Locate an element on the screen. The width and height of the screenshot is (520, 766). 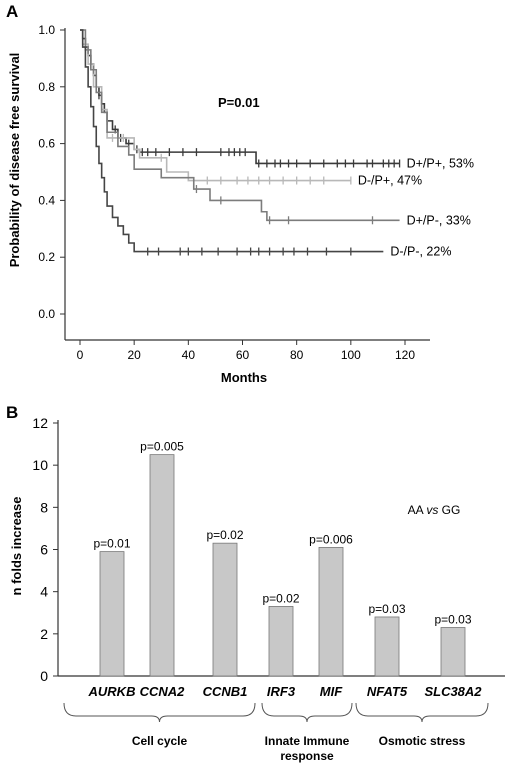
category-label: MIF is located at coordinates (331, 691).